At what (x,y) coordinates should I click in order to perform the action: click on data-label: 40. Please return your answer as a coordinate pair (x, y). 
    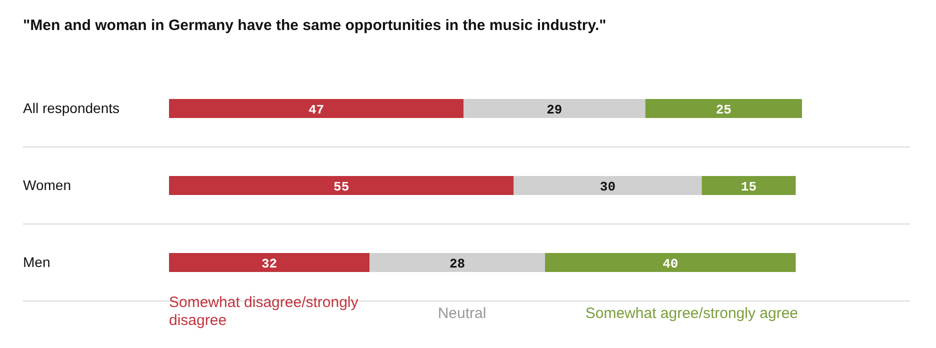
    Looking at the image, I should click on (670, 264).